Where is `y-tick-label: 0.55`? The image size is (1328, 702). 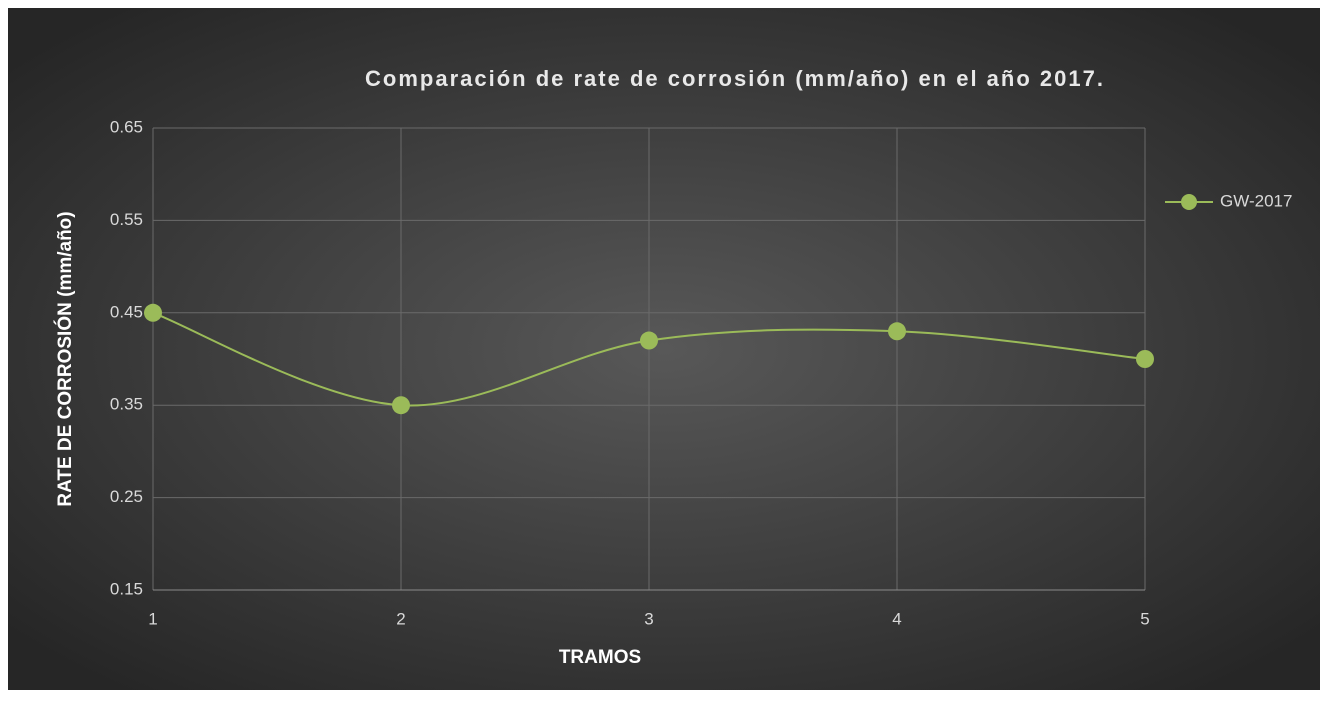
y-tick-label: 0.55 is located at coordinates (126, 219).